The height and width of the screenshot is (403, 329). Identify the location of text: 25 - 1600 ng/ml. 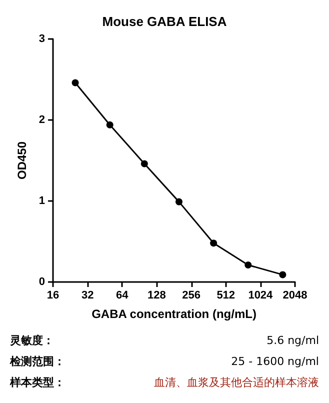
(275, 361).